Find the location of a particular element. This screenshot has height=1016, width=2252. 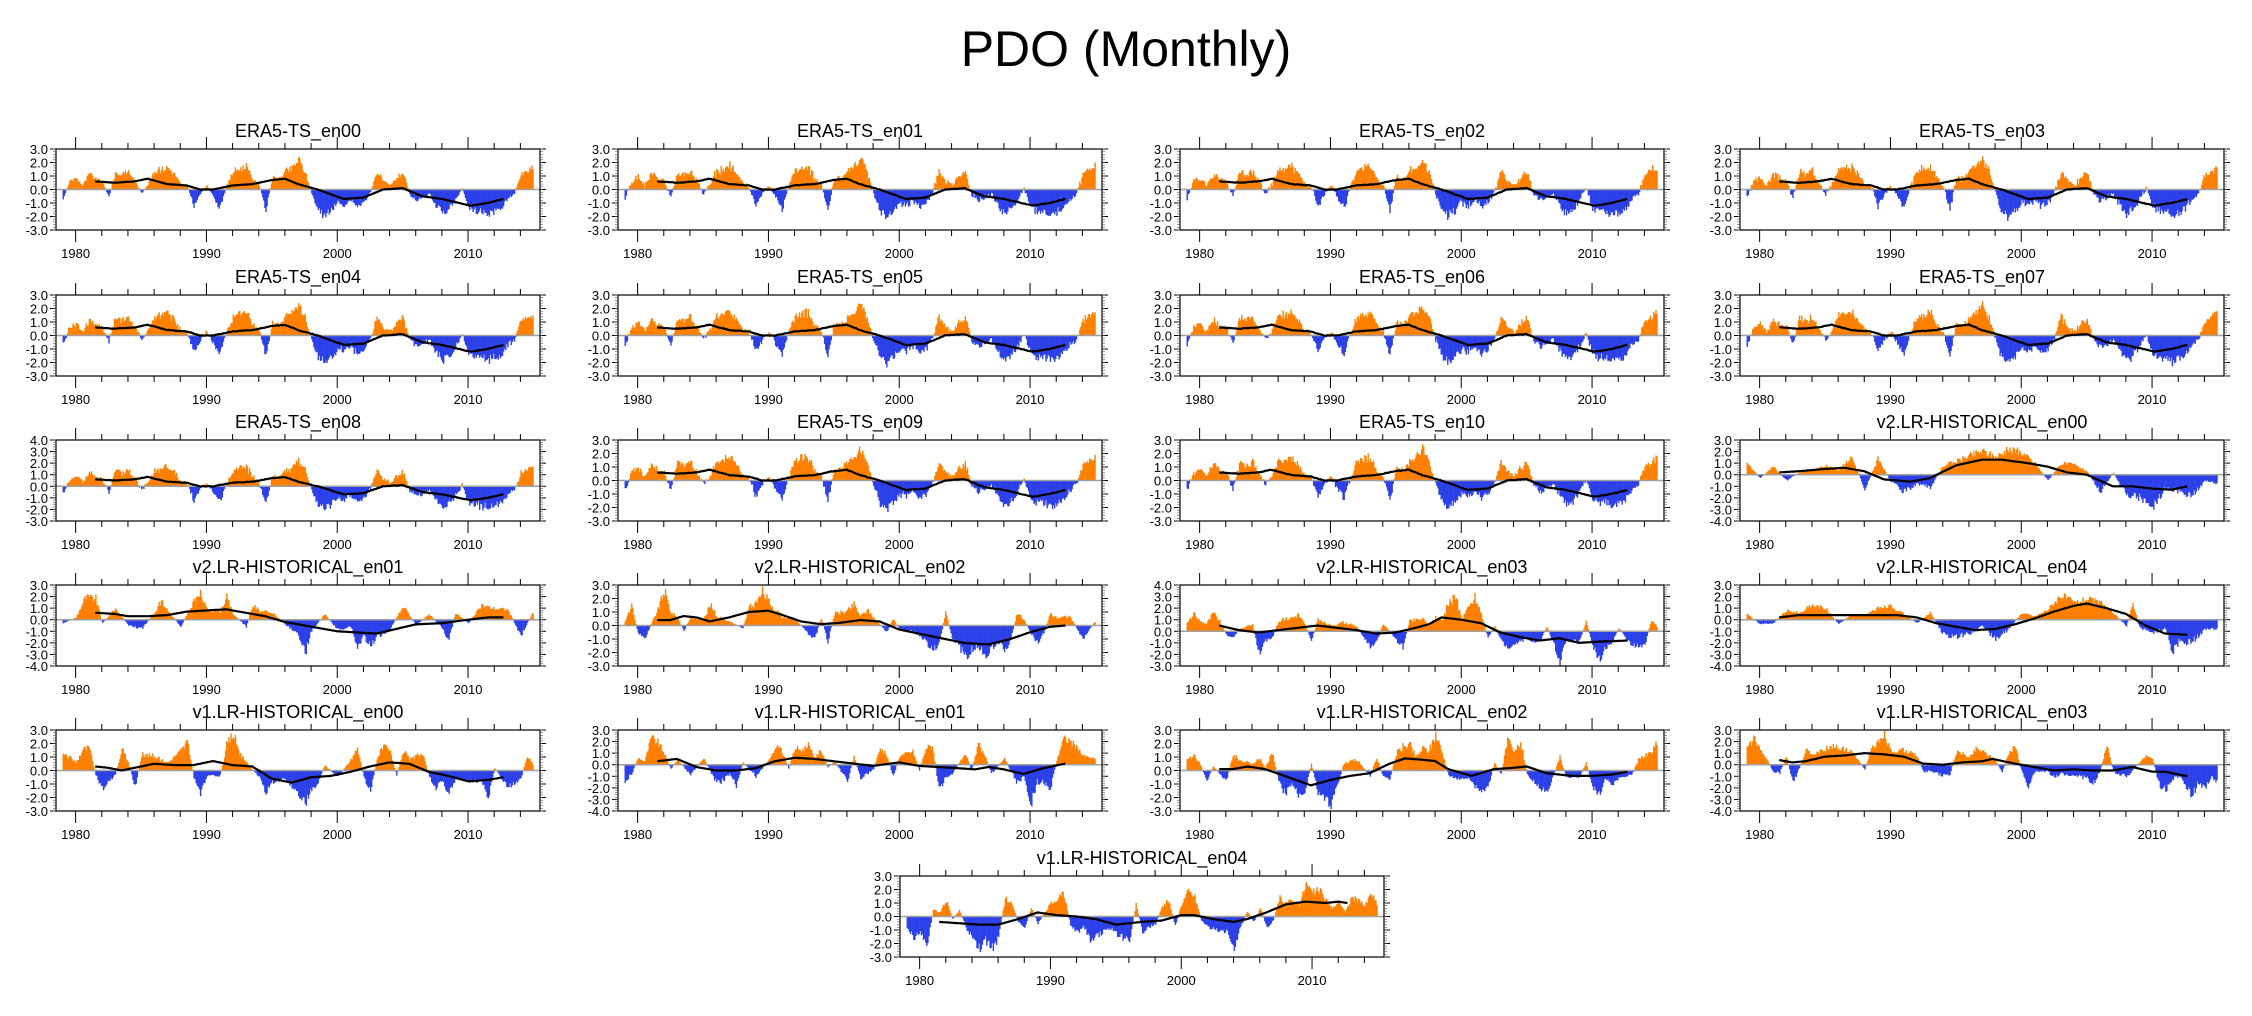

panel-title: ERA5-TS_en03 is located at coordinates (1982, 131).